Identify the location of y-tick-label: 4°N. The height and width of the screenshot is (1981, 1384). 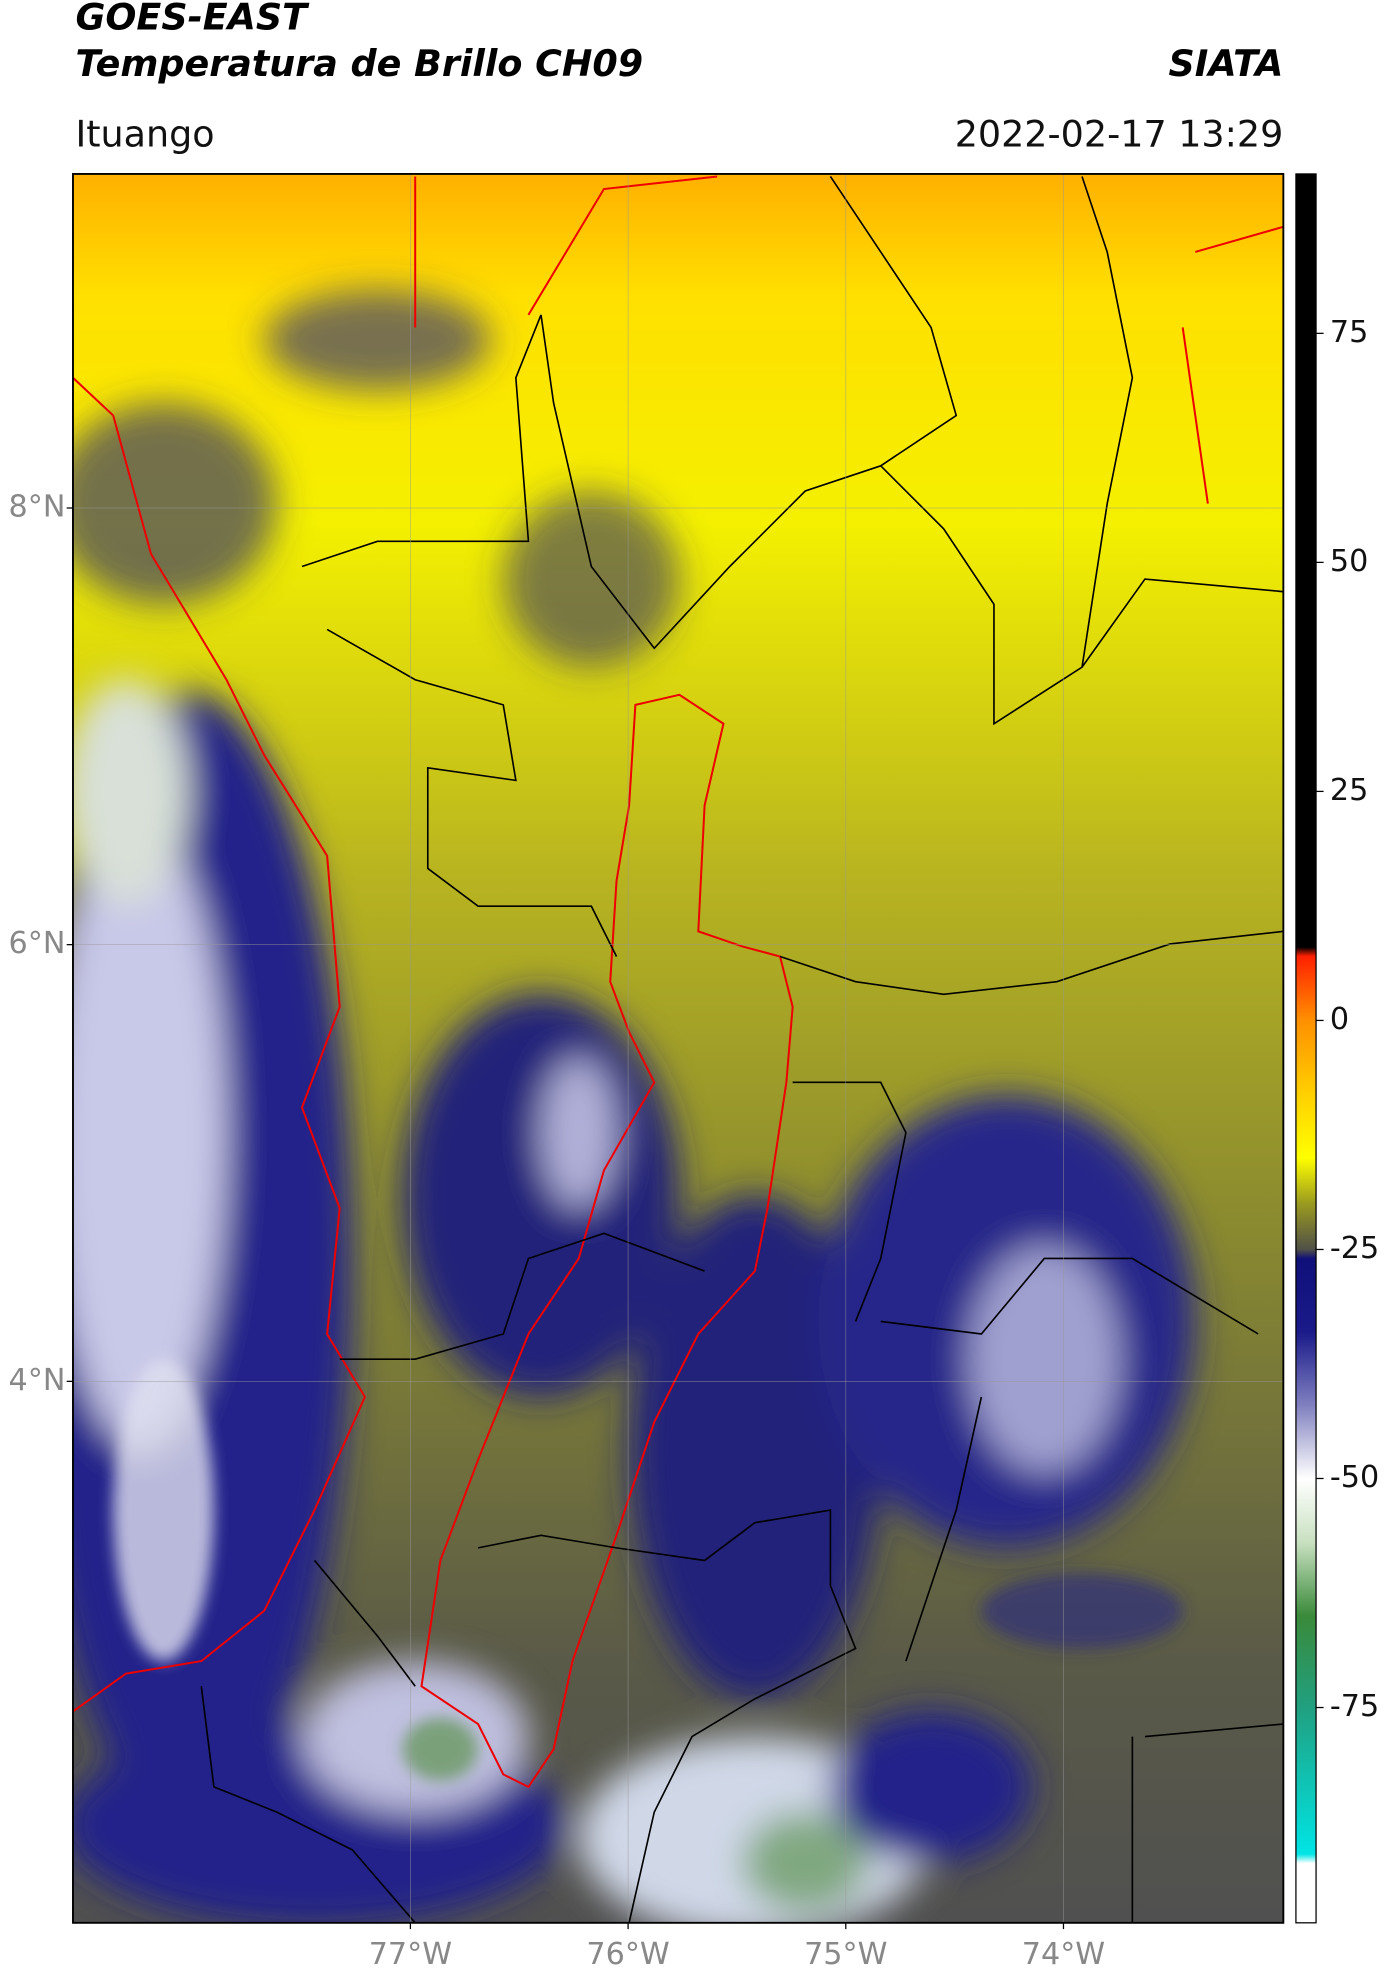
(37, 1380).